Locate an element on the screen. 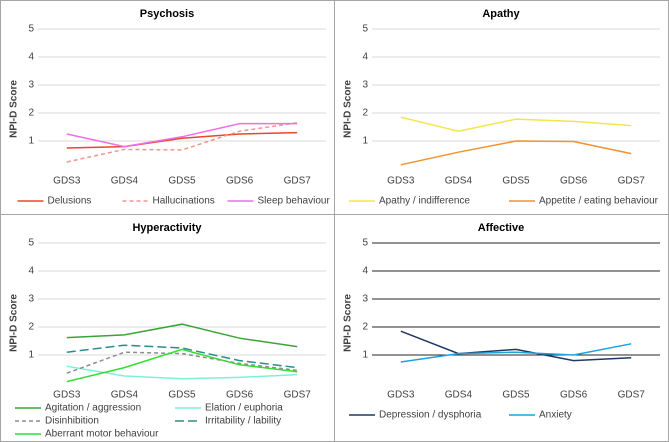 This screenshot has width=669, height=442. chart-title: Hyperactivity is located at coordinates (167, 228).